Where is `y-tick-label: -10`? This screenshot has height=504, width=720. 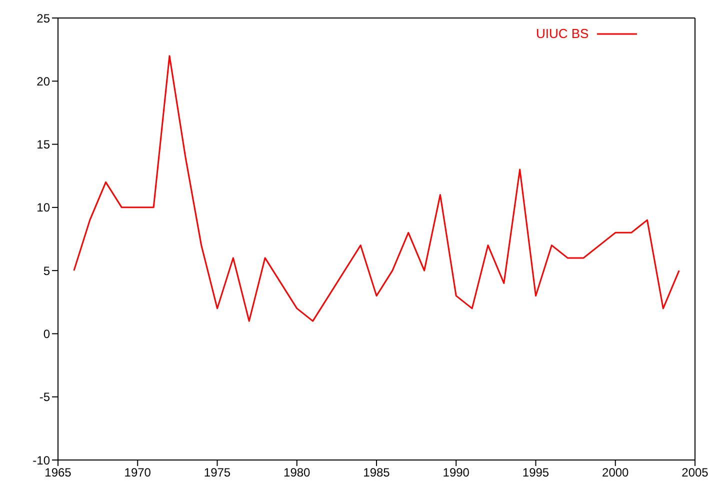
y-tick-label: -10 is located at coordinates (41, 460).